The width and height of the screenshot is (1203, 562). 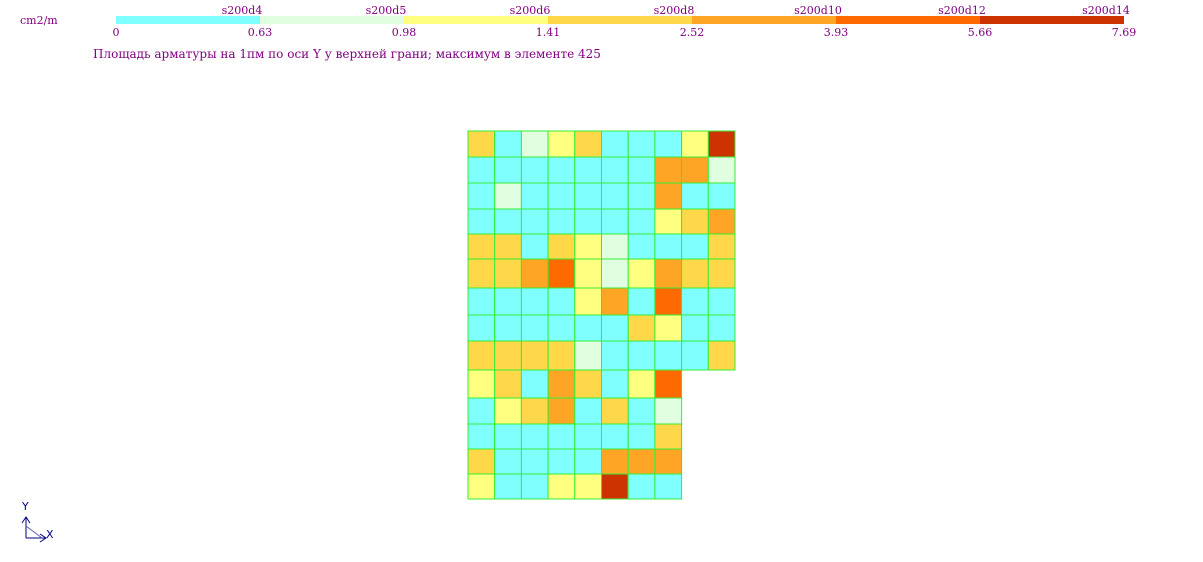 What do you see at coordinates (692, 32) in the screenshot?
I see `legend-threshold-label: 2.52` at bounding box center [692, 32].